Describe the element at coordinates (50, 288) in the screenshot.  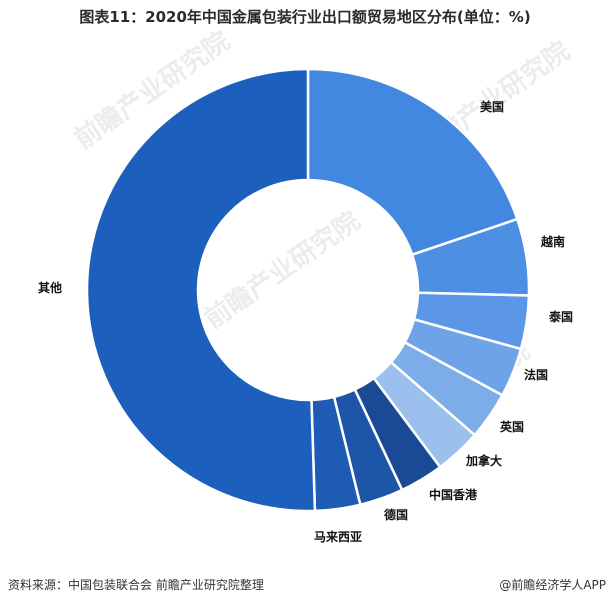
I see `slice-label: 其他` at that location.